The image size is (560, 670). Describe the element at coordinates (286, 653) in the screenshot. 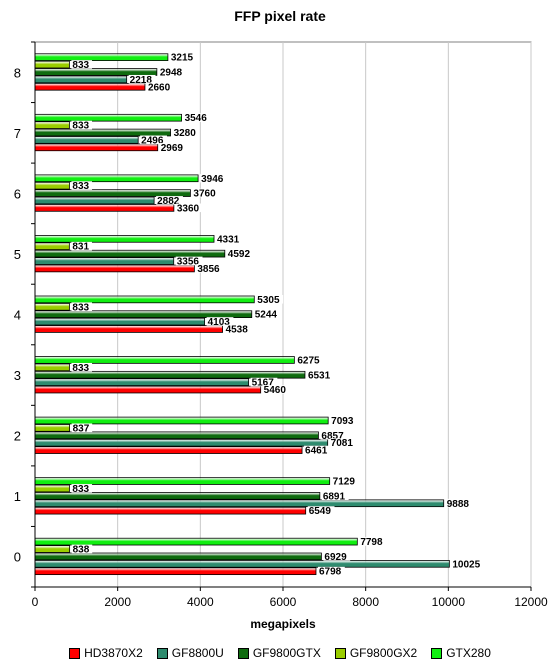

I see `legend-label: GF9800GTX` at that location.